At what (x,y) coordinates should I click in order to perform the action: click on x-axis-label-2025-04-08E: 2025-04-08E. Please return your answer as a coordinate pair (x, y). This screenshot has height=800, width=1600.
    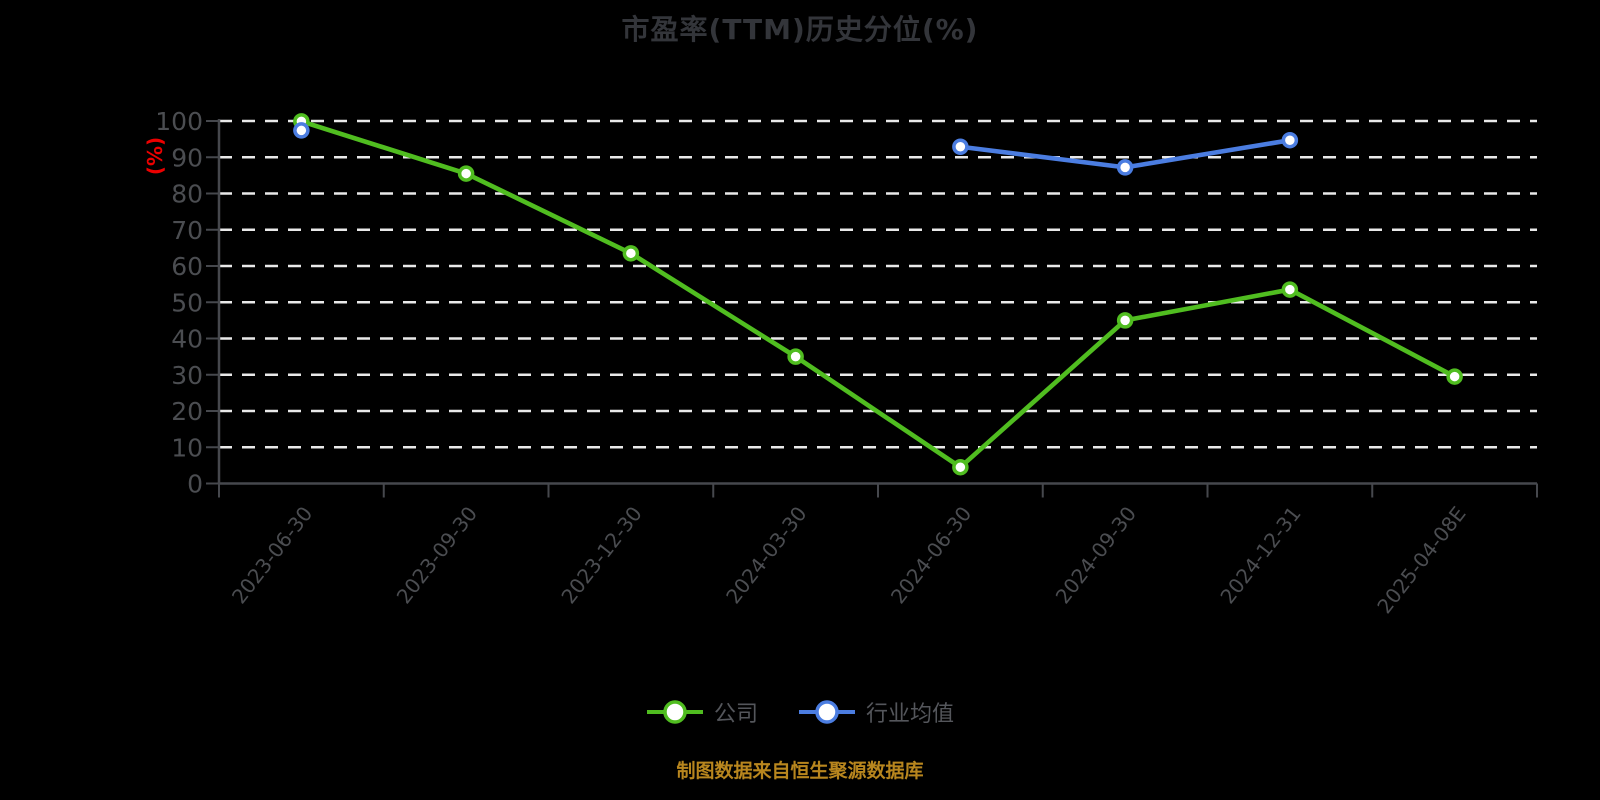
    Looking at the image, I should click on (1421, 560).